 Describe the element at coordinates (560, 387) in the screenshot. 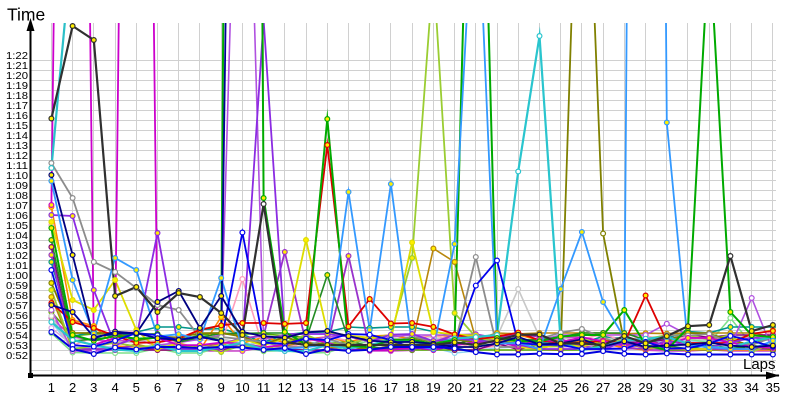

I see `svg-text: 25` at that location.